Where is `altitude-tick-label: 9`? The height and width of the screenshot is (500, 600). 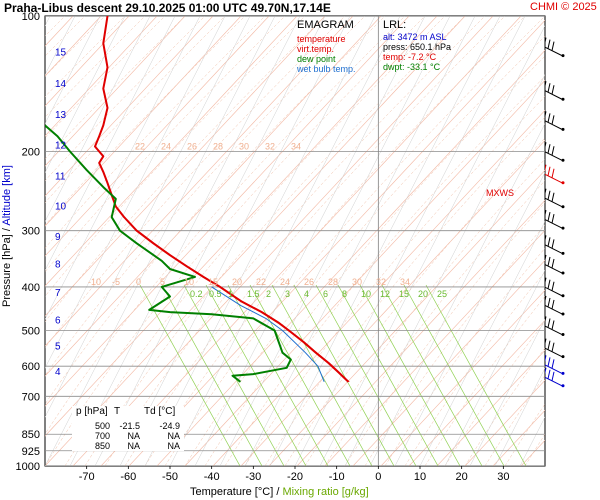
altitude-tick-label: 9 is located at coordinates (58, 237).